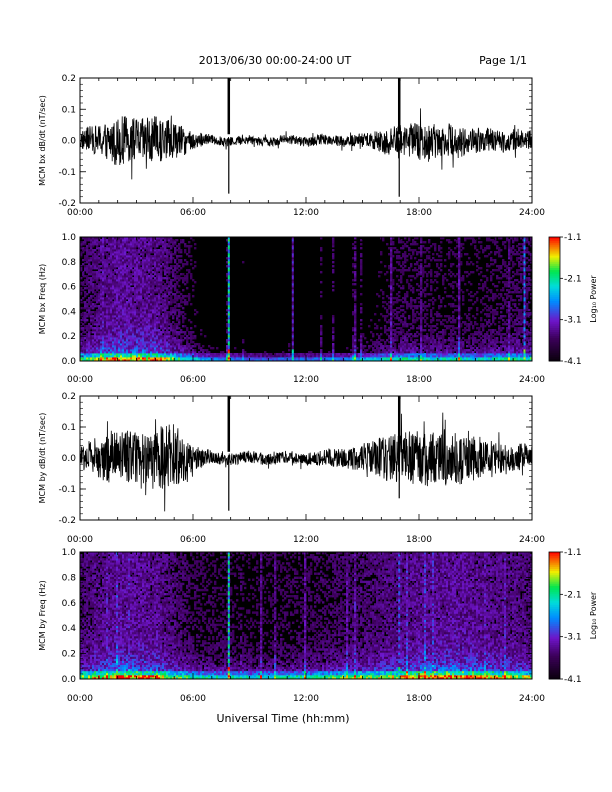 Image resolution: width=612 pixels, height=792 pixels. What do you see at coordinates (80, 213) in the screenshot?
I see `x-tick-label: 00:00` at bounding box center [80, 213].